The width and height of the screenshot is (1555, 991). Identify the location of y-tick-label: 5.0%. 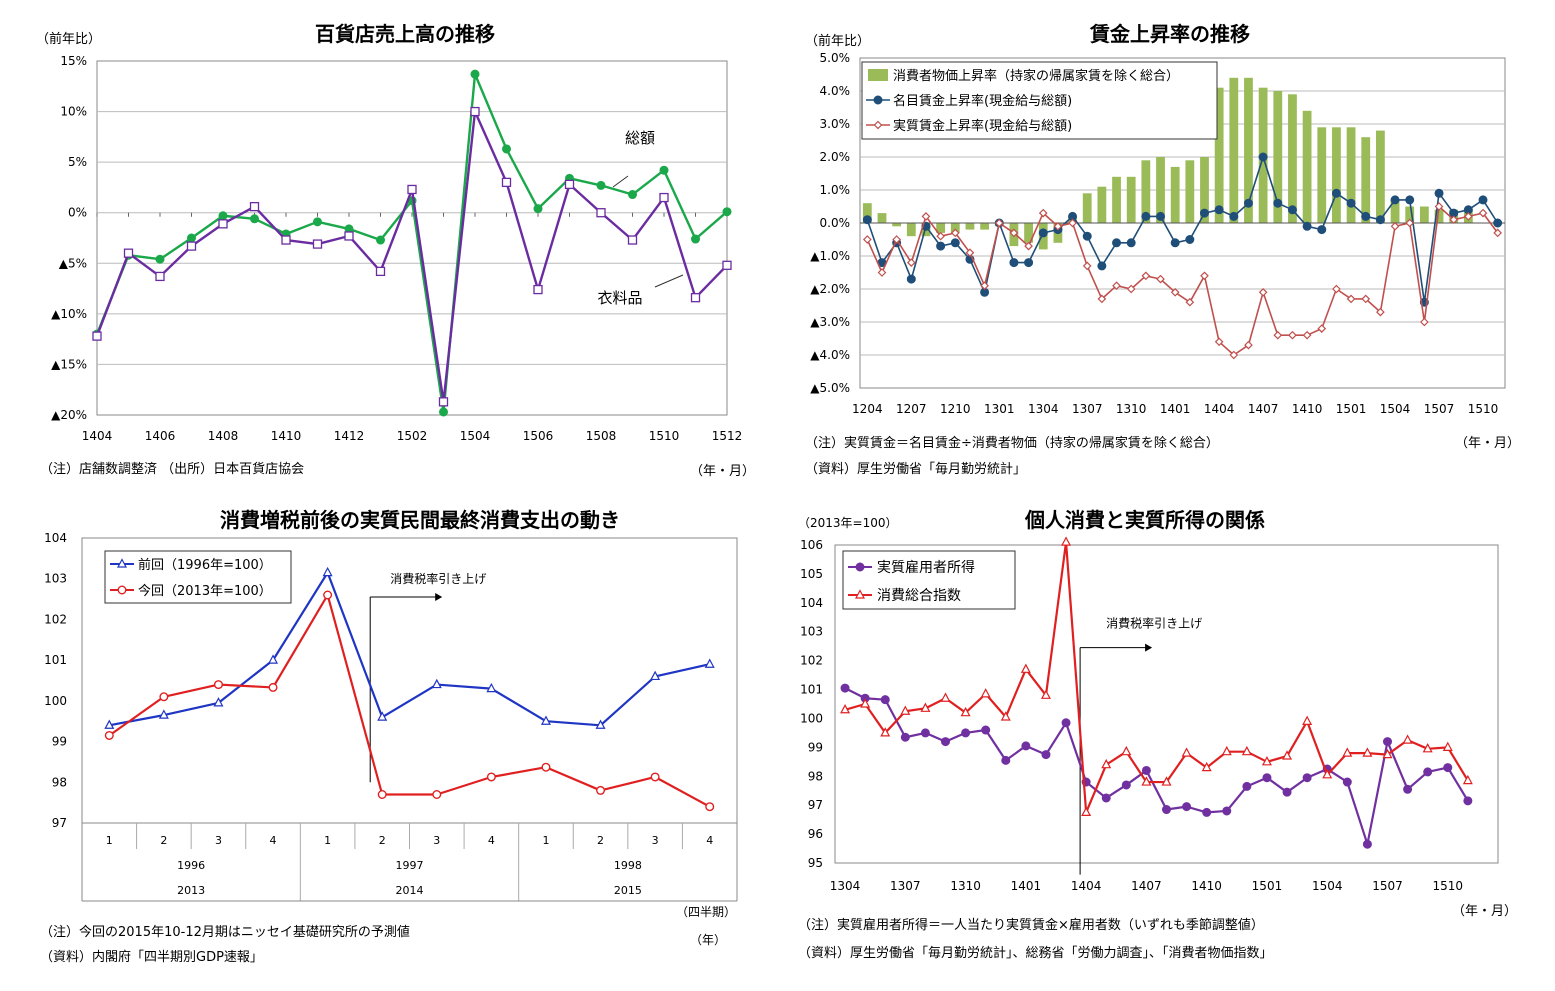
(835, 58).